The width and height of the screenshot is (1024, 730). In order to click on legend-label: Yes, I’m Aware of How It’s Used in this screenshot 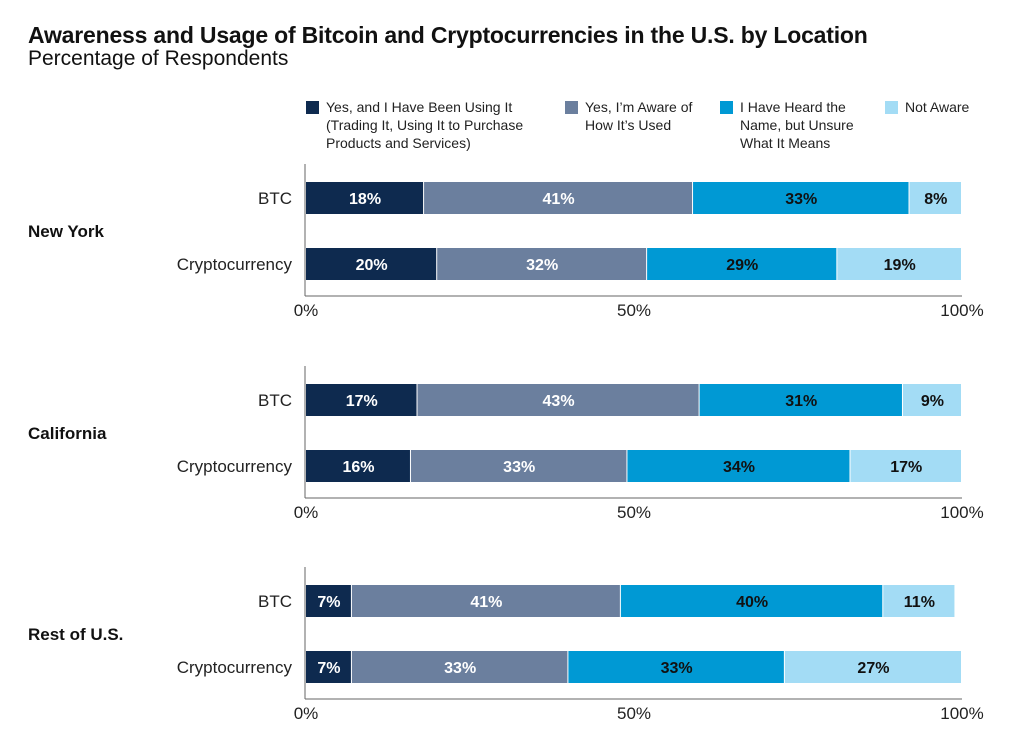, I will do `click(639, 116)`.